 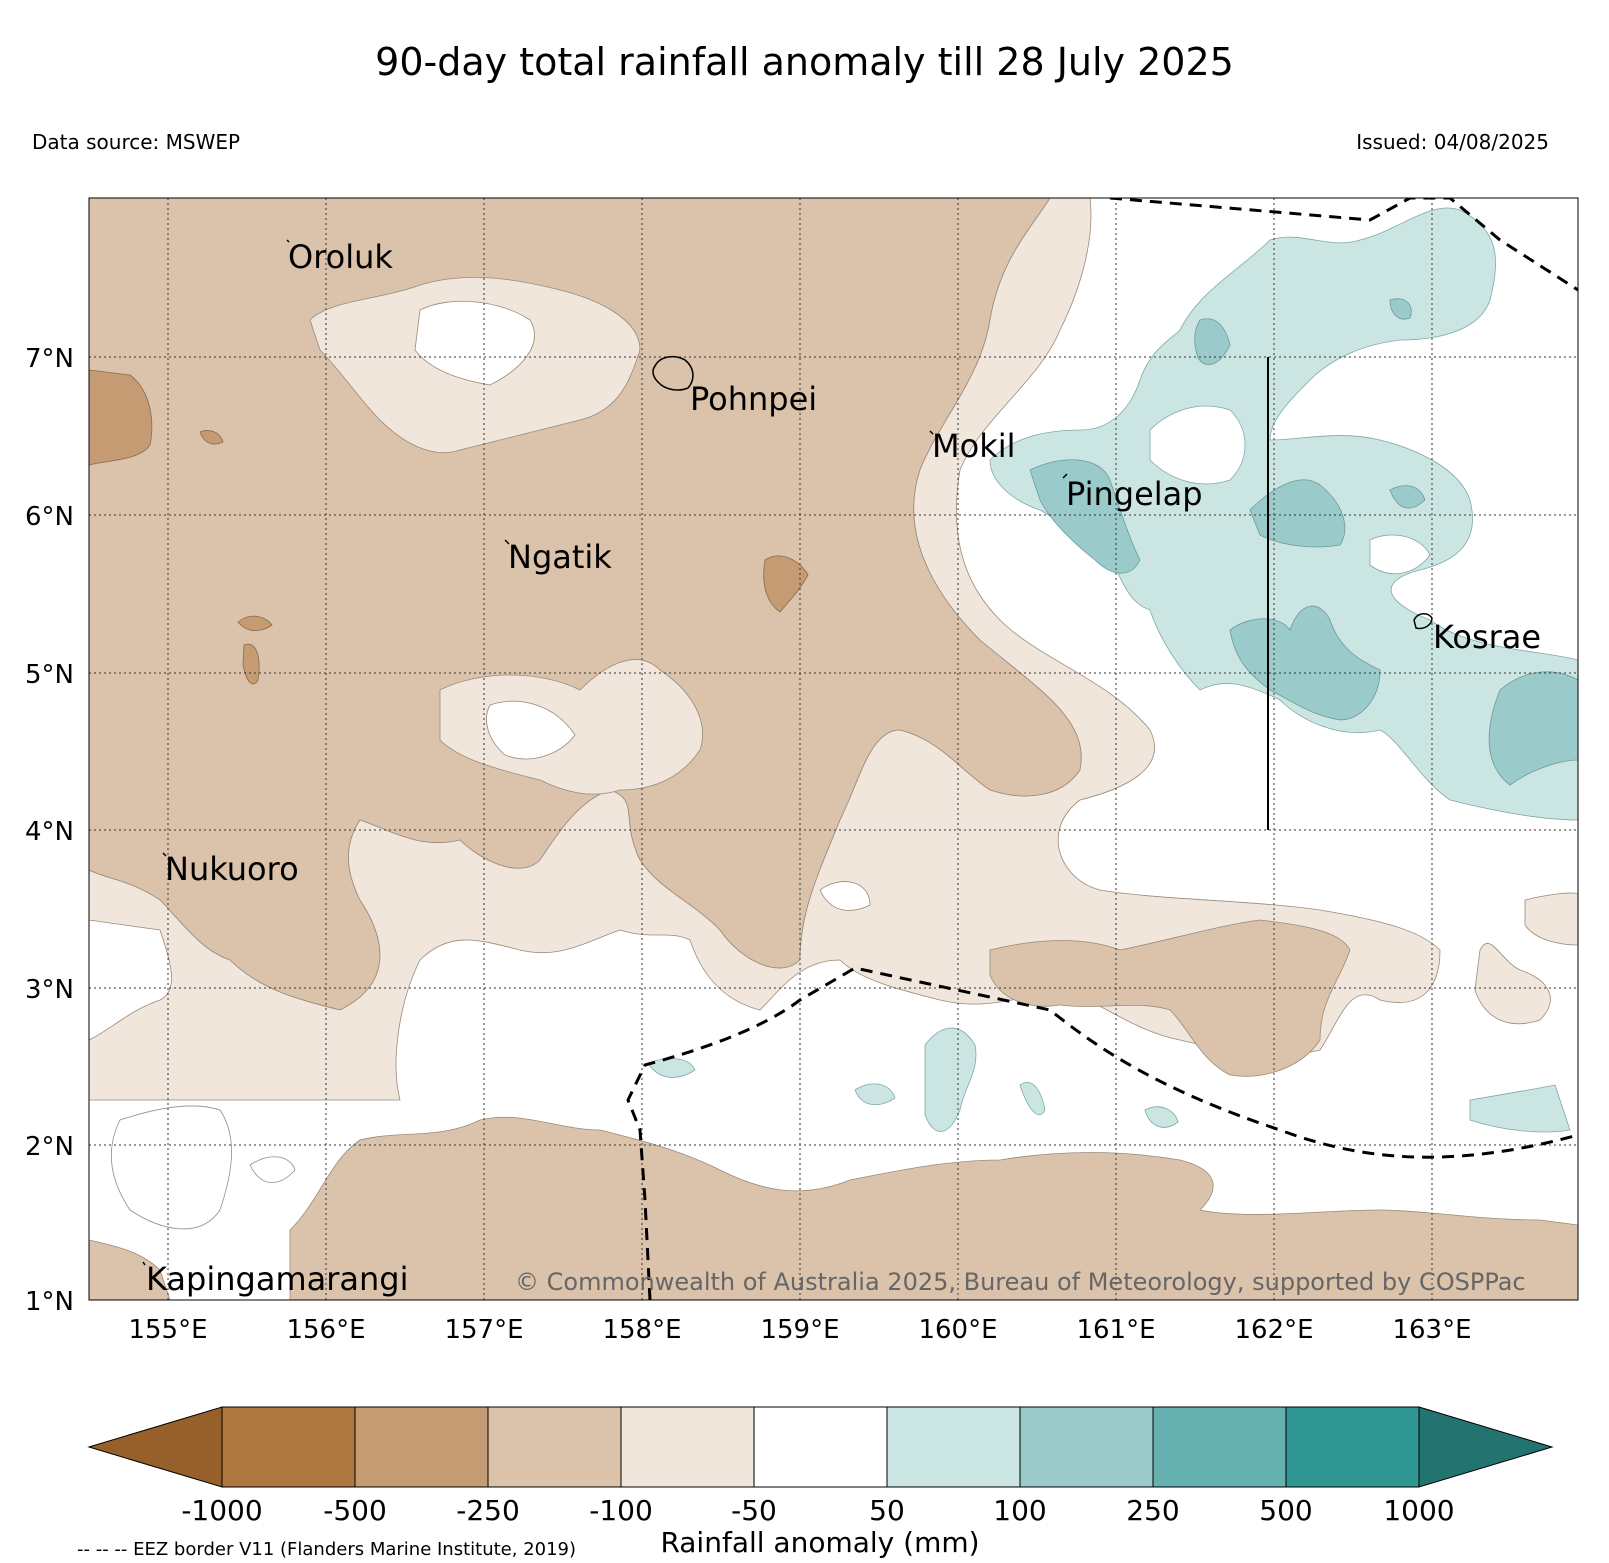 What do you see at coordinates (957, 1330) in the screenshot?
I see `lon-tick-label: 160°E` at bounding box center [957, 1330].